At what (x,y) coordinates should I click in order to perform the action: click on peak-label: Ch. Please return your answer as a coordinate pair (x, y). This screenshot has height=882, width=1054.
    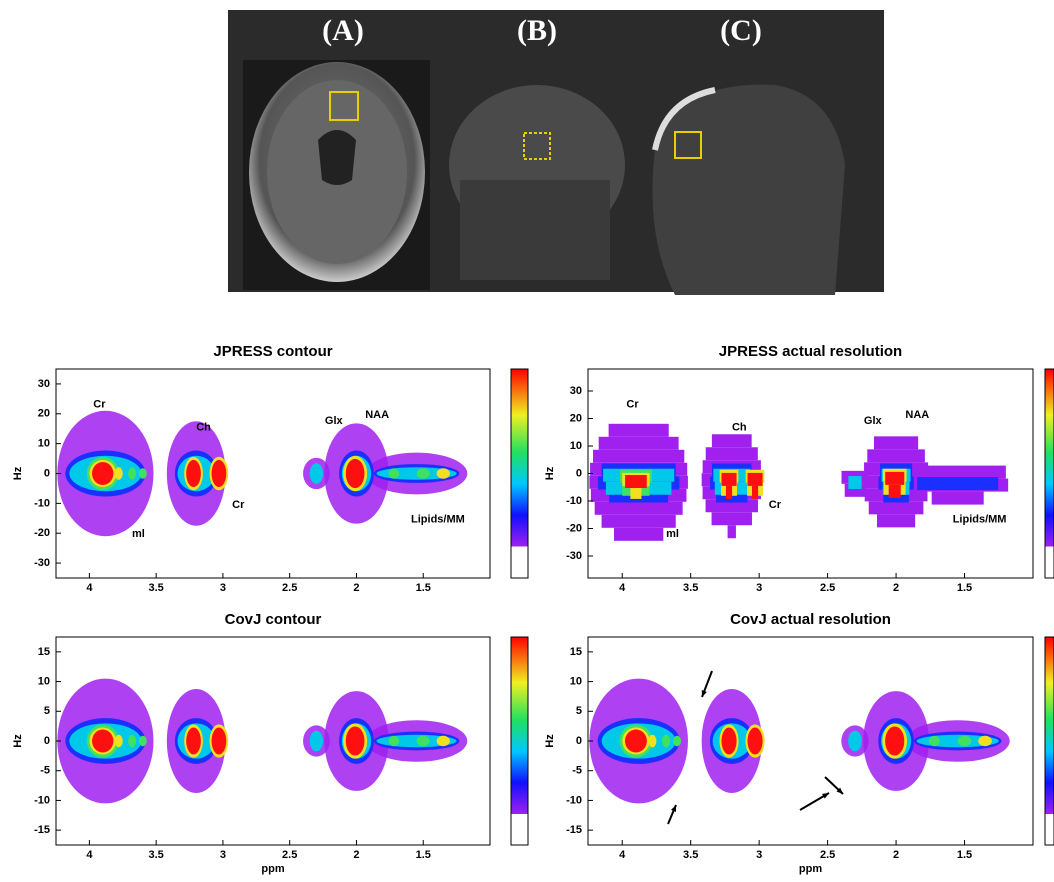
    Looking at the image, I should click on (203, 427).